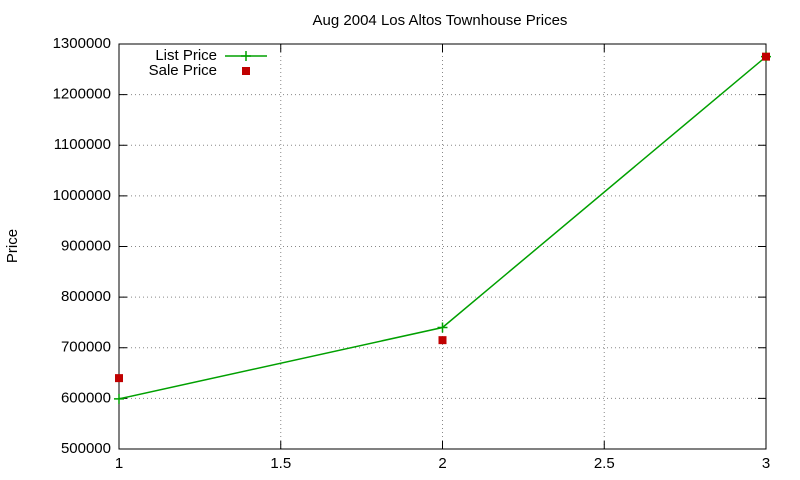 The height and width of the screenshot is (480, 800). Describe the element at coordinates (82, 144) in the screenshot. I see `y-tick-label: 1100000` at that location.